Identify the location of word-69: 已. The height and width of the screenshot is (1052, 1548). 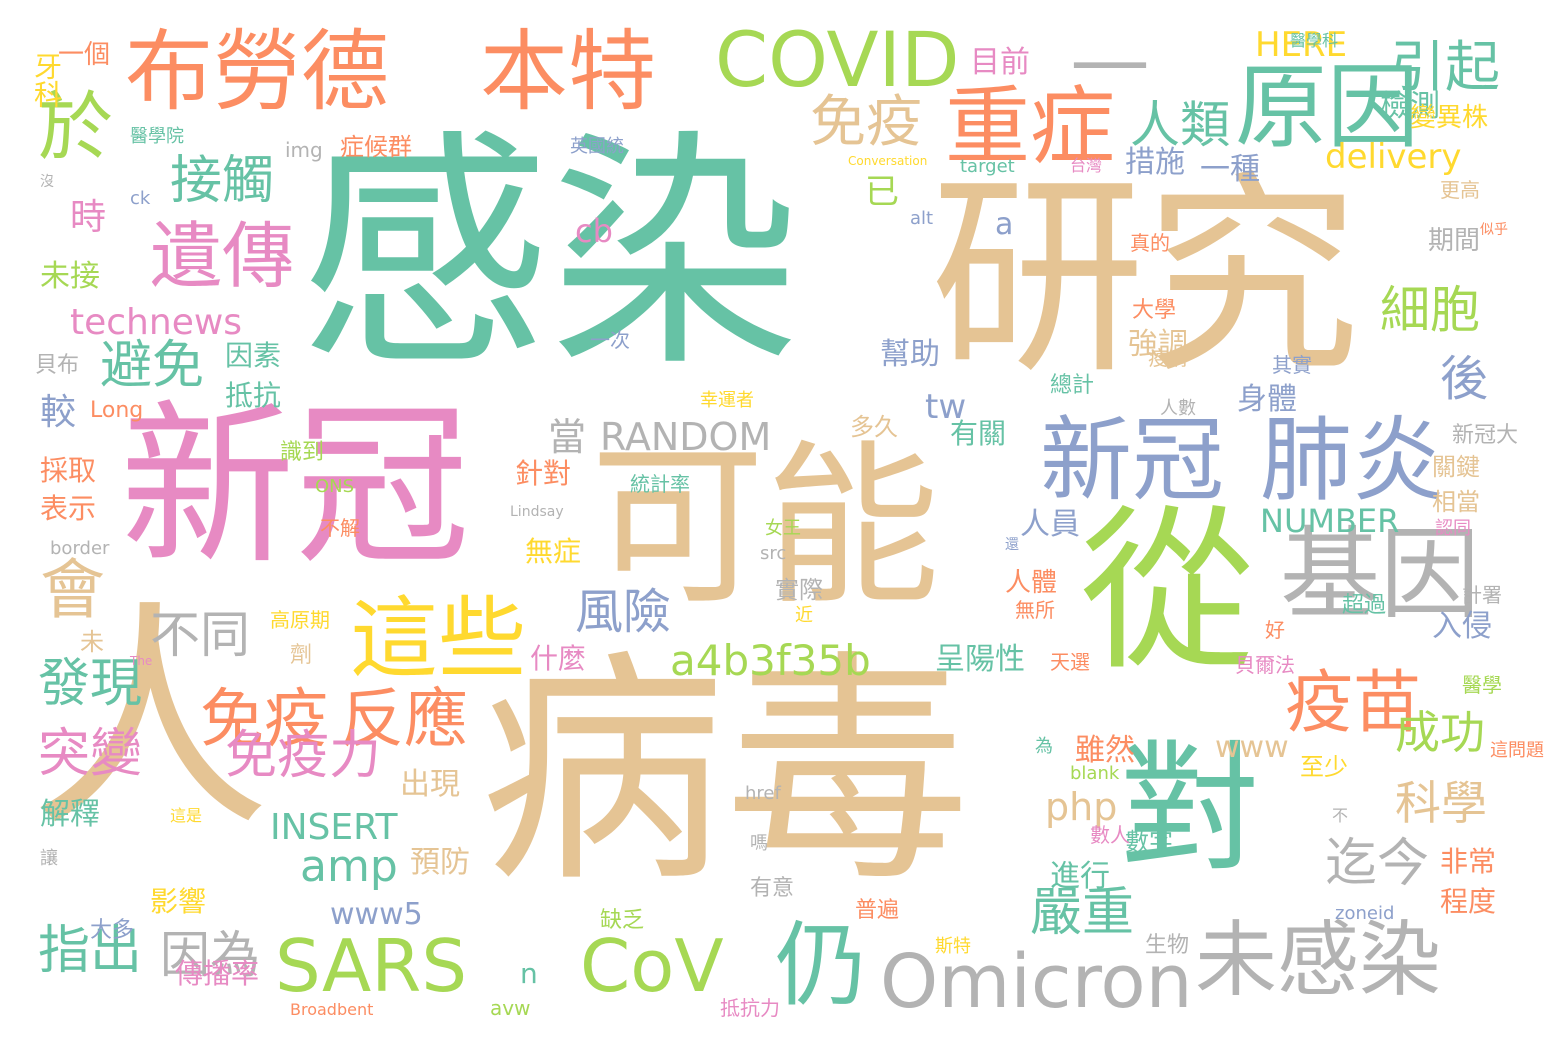
(882, 192).